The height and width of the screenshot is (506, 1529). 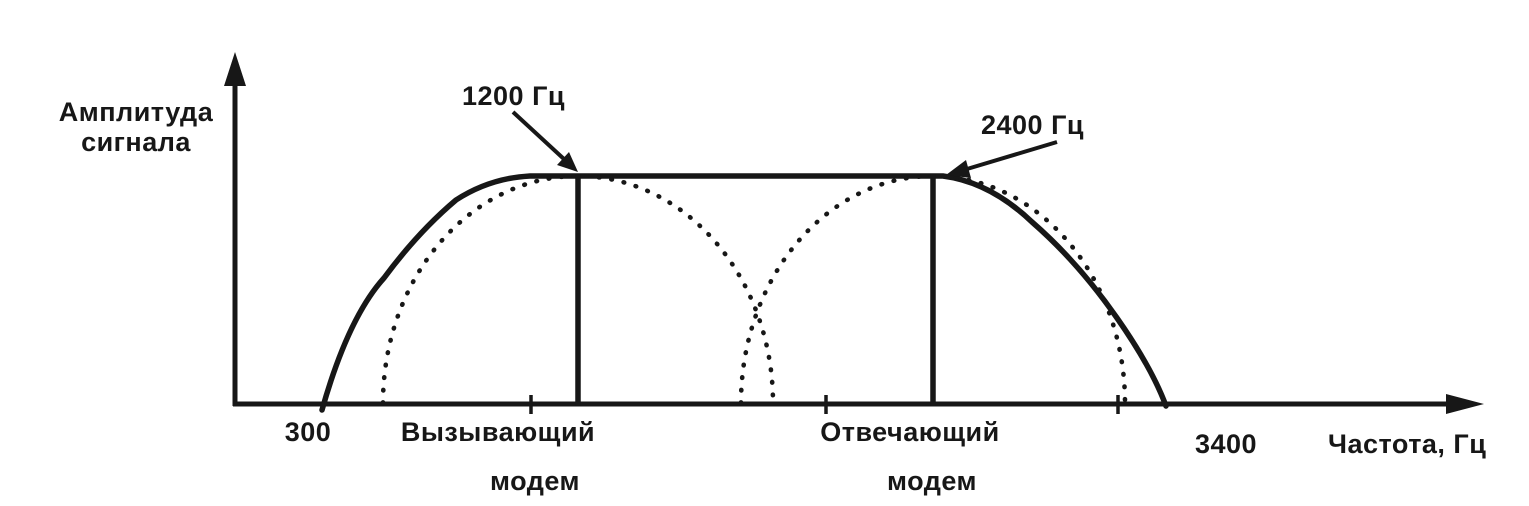 What do you see at coordinates (567, 162) in the screenshot?
I see `annotation-arrowhead-1200-icon` at bounding box center [567, 162].